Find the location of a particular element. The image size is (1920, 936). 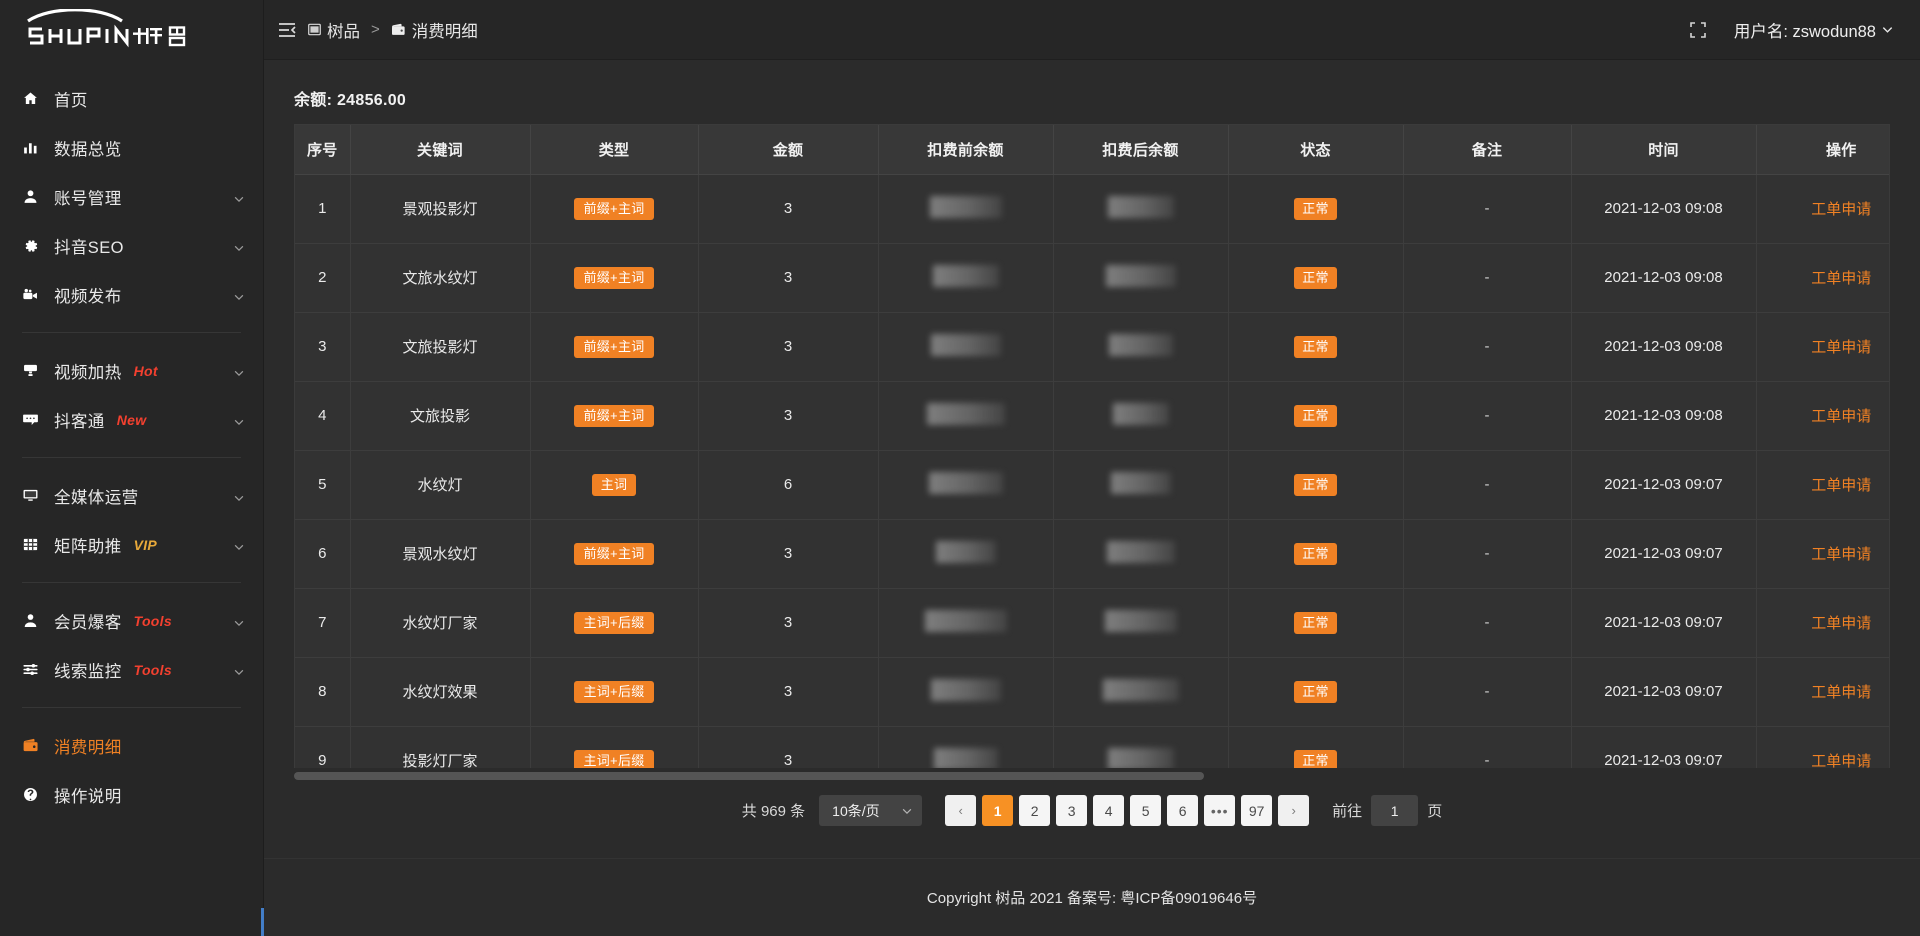

breadcrumb-root-label: 树品 is located at coordinates (343, 31).